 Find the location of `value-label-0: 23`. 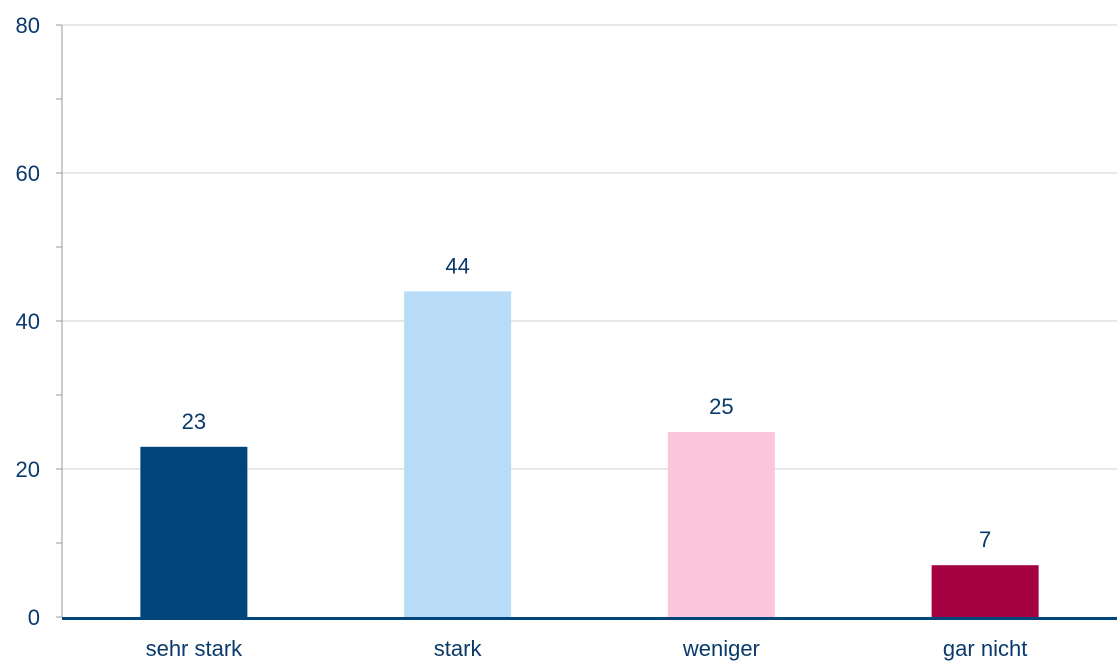

value-label-0: 23 is located at coordinates (194, 421).